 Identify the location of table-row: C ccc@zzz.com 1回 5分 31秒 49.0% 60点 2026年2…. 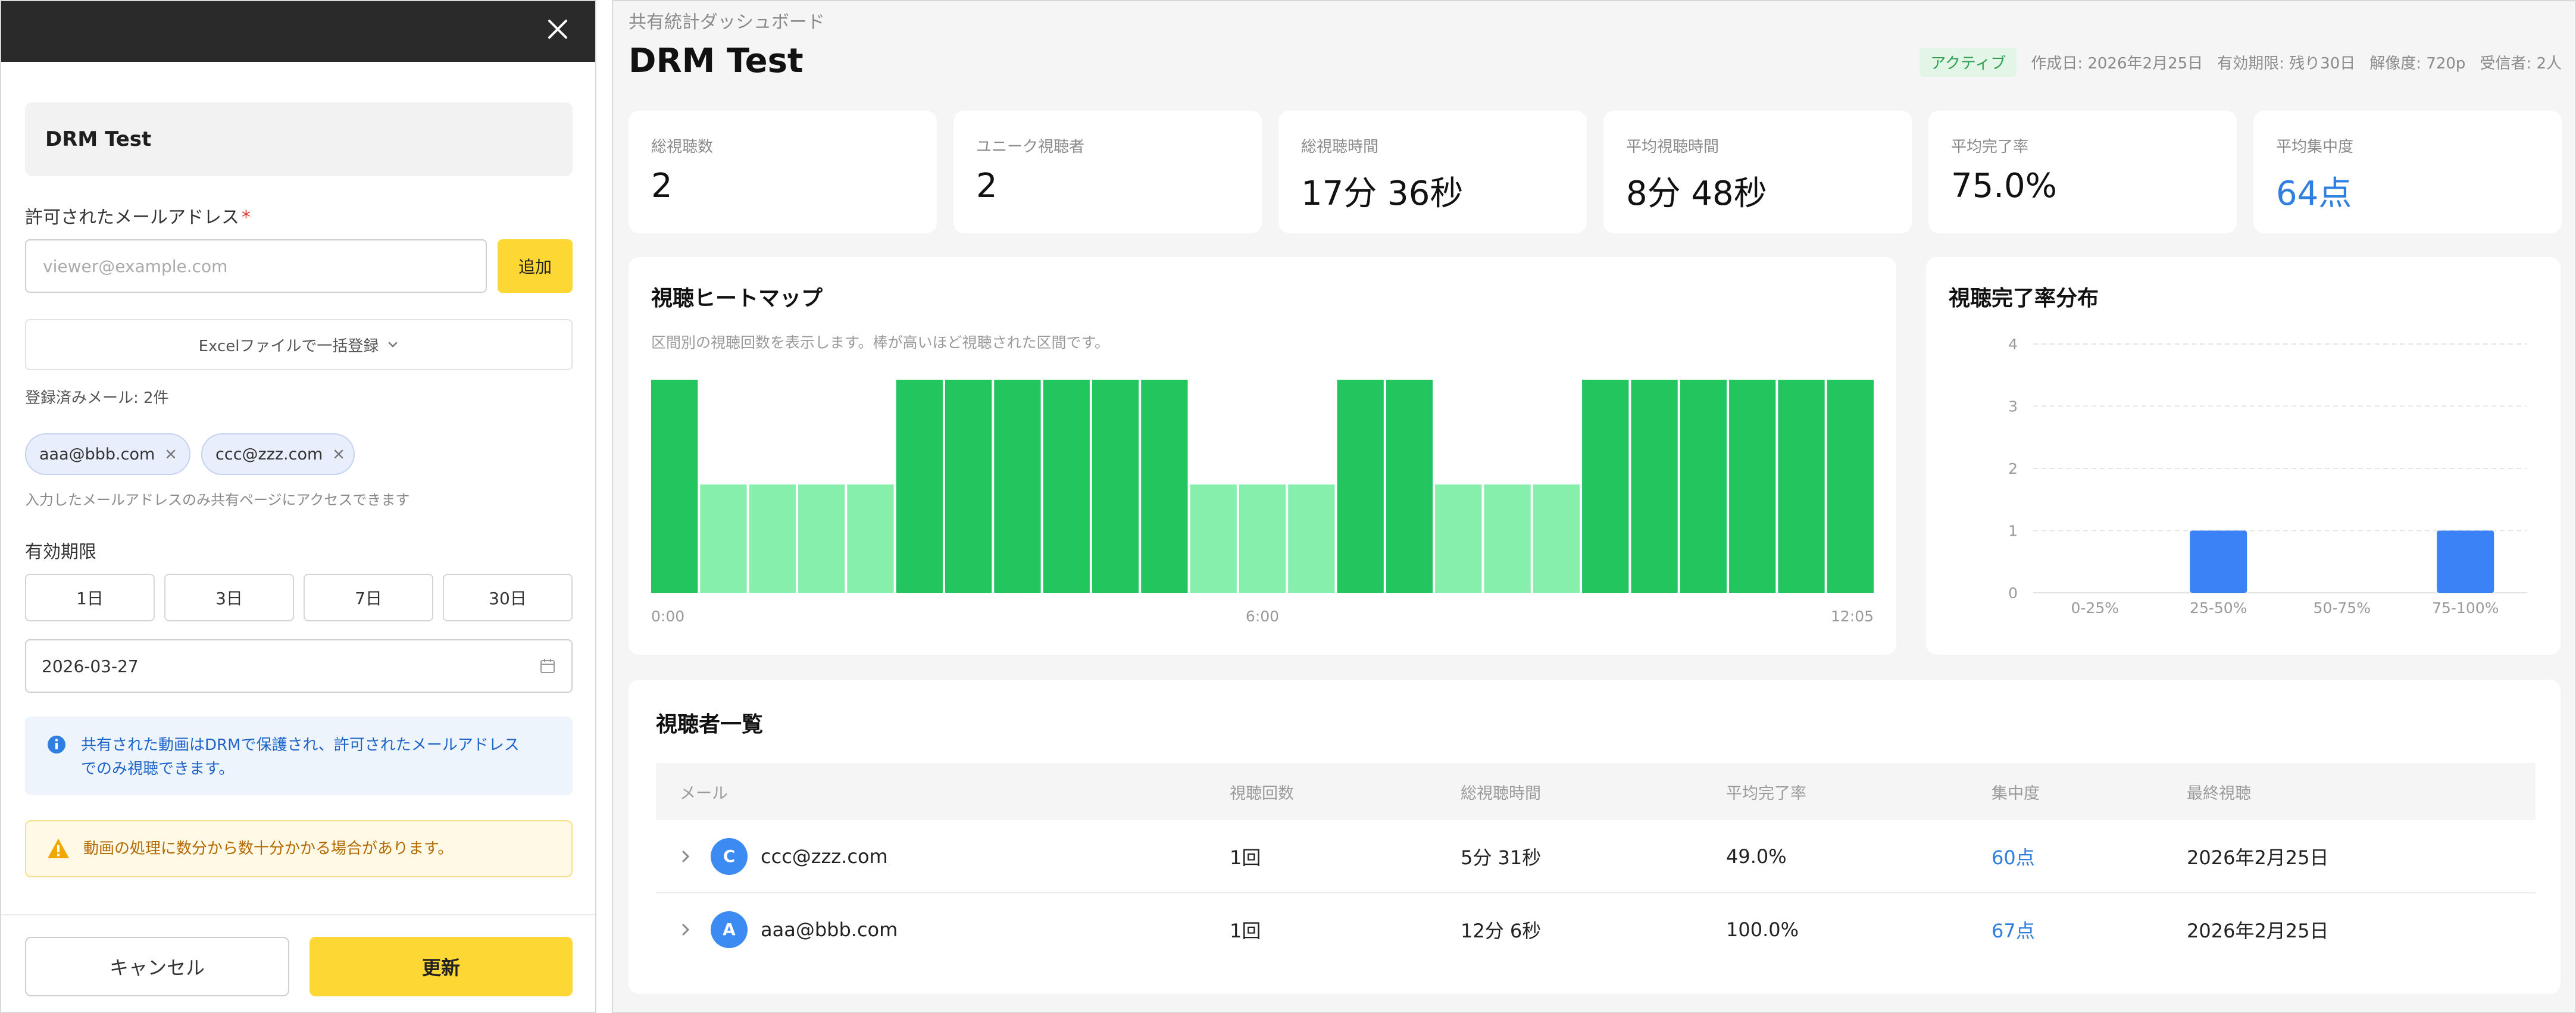
(1596, 856).